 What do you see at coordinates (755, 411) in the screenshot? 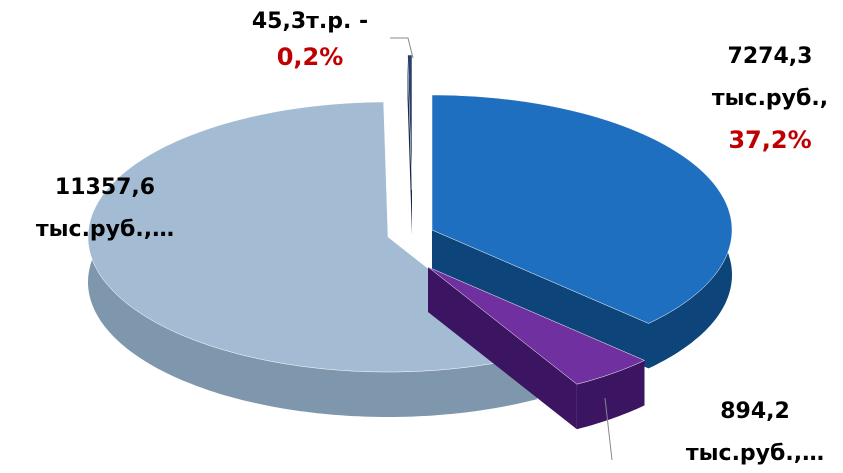
I see `data-label: 894,2` at bounding box center [755, 411].